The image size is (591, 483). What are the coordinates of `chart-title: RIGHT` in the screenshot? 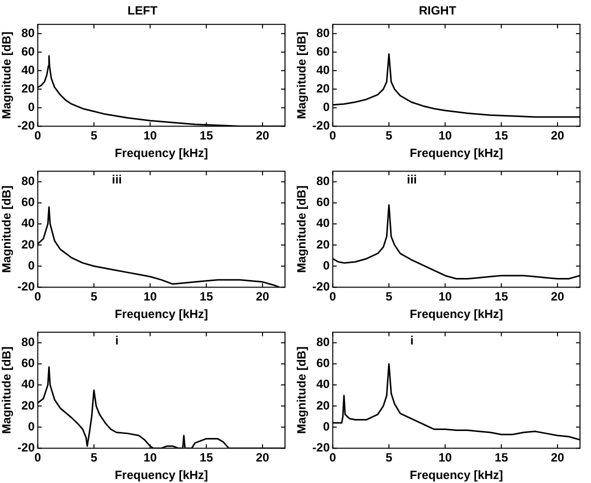 It's located at (437, 11).